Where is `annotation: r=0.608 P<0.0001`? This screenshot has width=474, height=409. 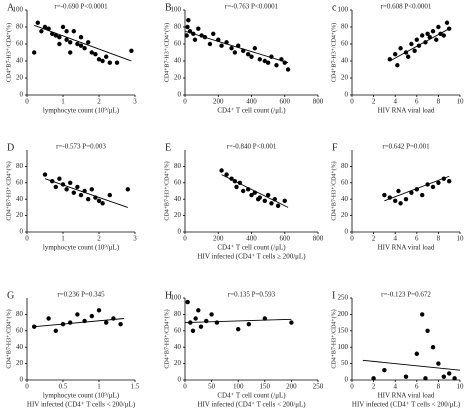
annotation: r=0.608 P<0.0001 is located at coordinates (406, 7).